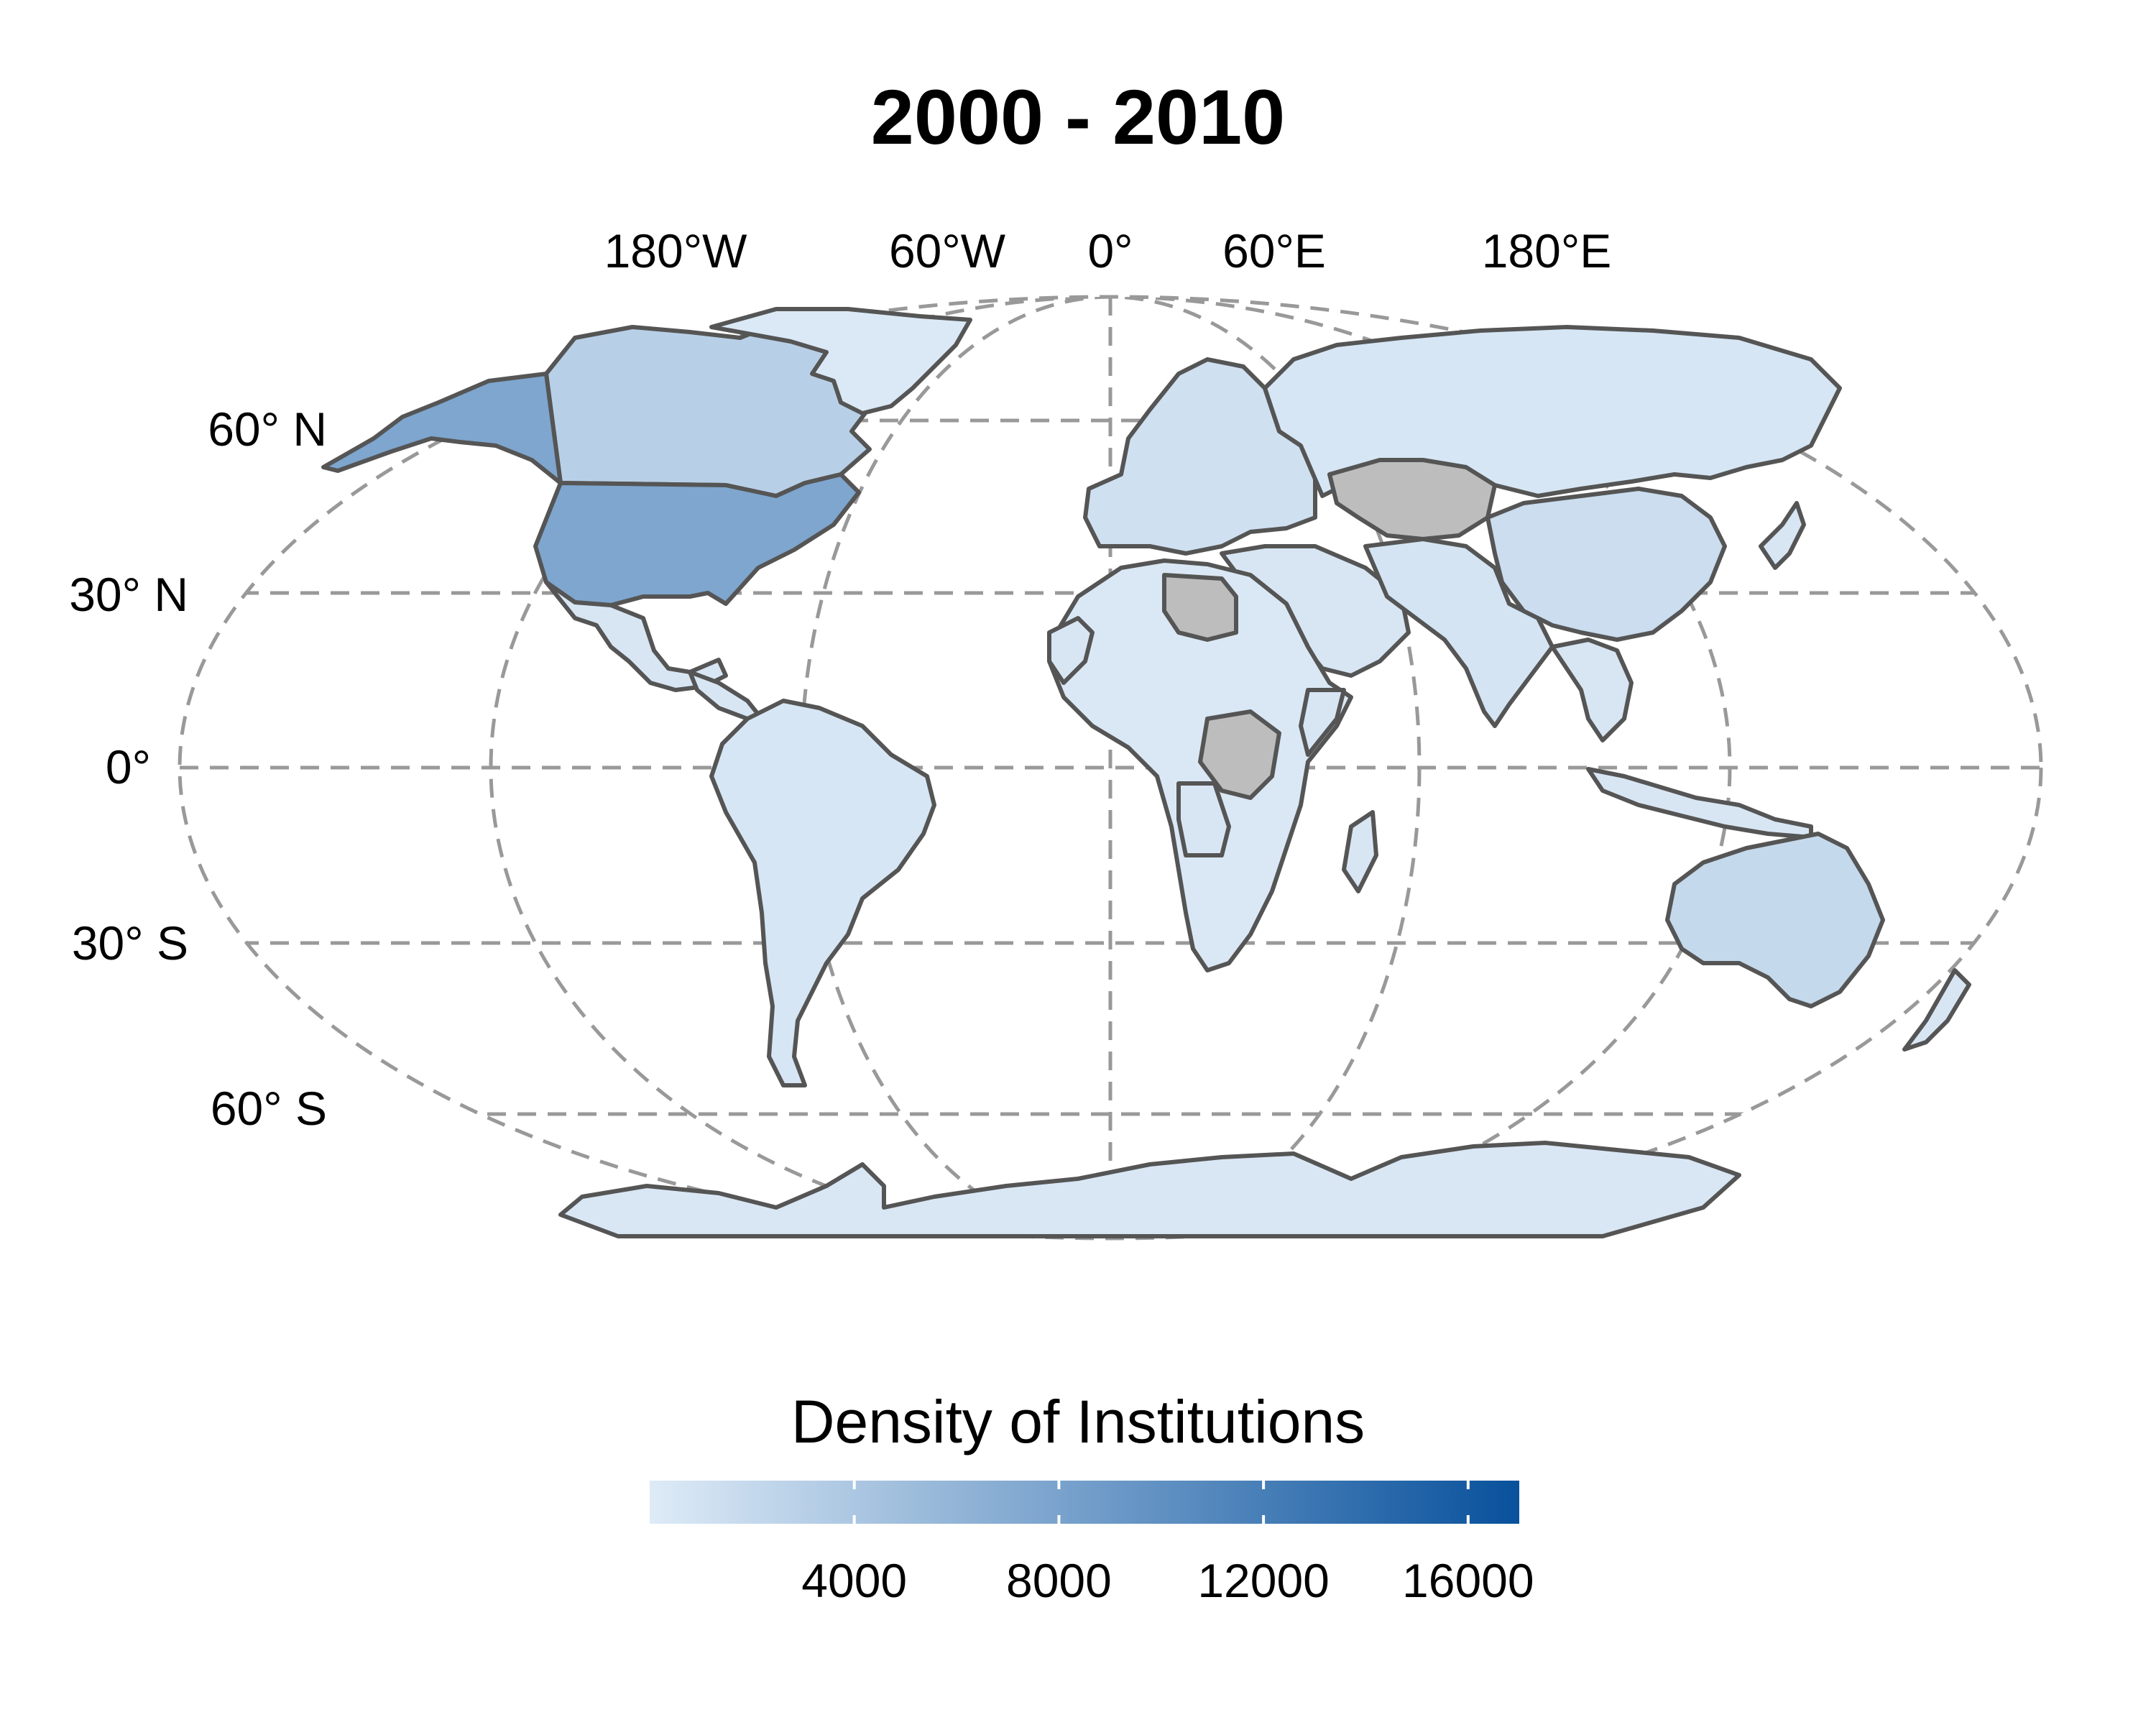  I want to click on latitude-labels: 60° N 30° N 0° 30° S 60° S, so click(198, 768).